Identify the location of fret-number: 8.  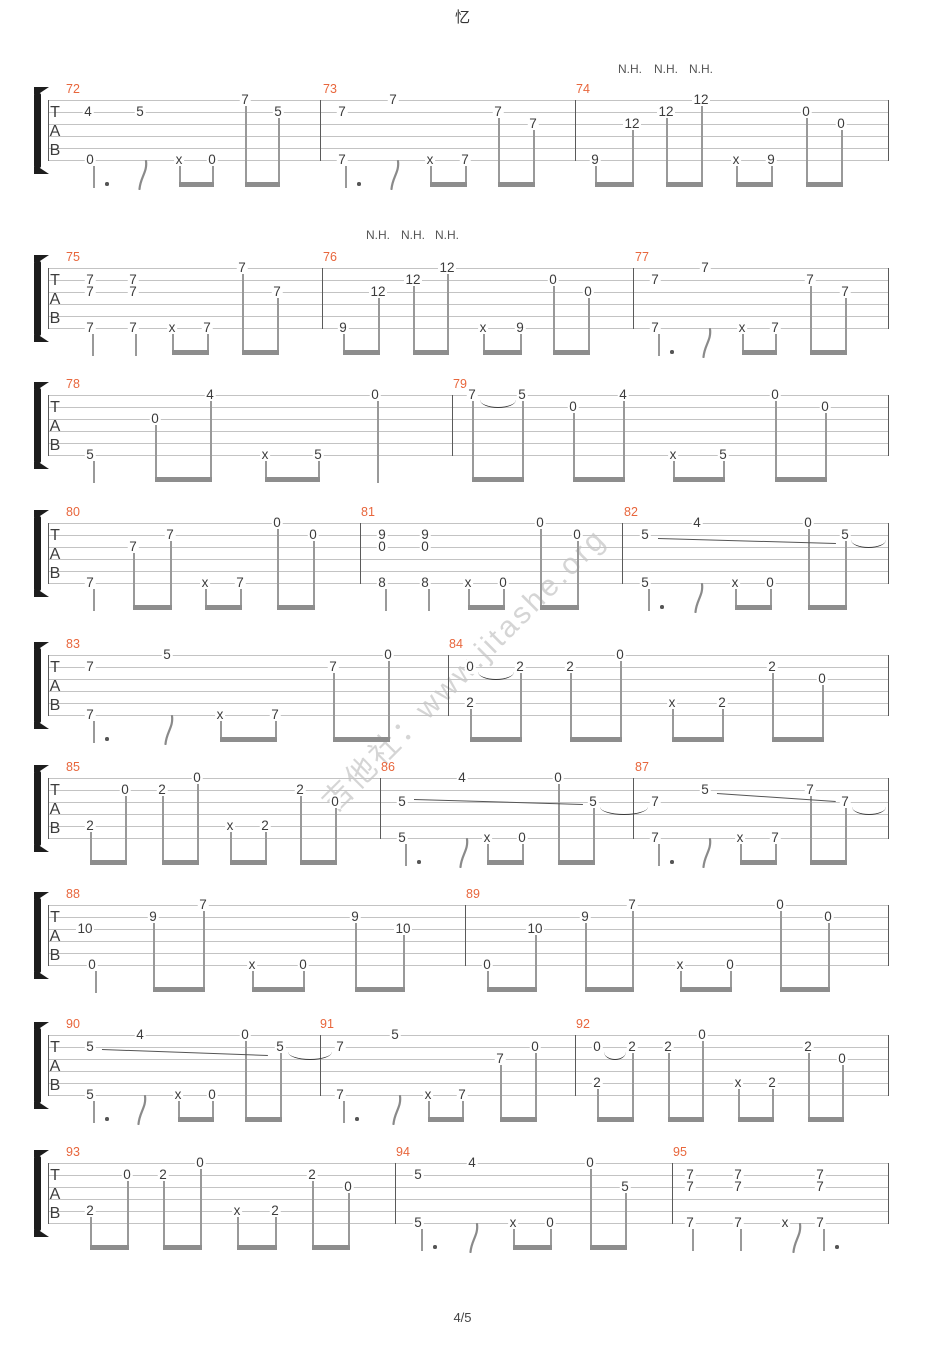
(425, 582).